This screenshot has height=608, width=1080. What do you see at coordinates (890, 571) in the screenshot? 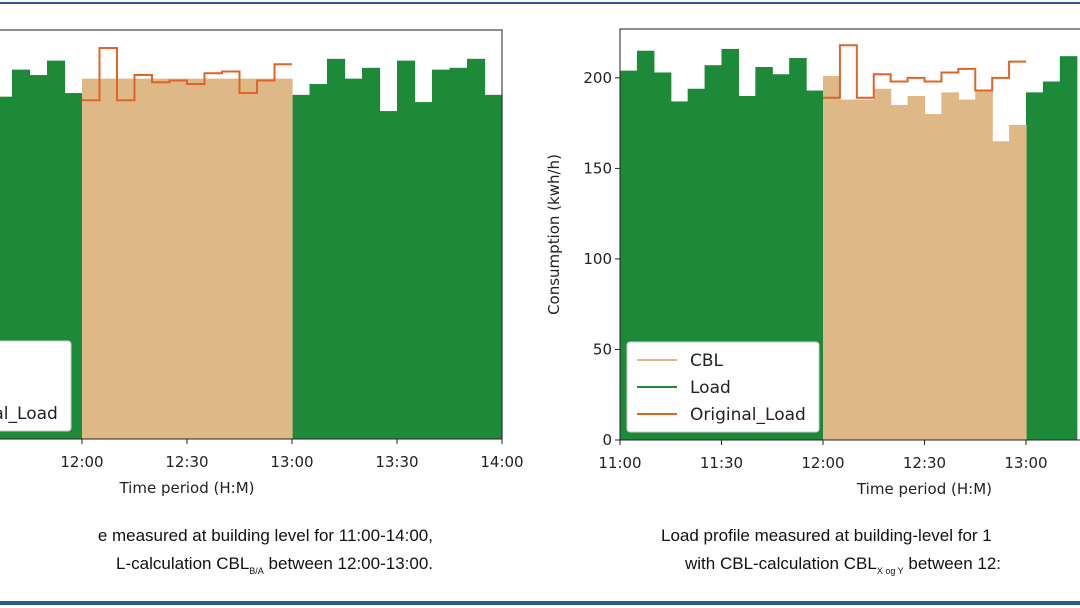
I see `caption-subscript: X og Y` at bounding box center [890, 571].